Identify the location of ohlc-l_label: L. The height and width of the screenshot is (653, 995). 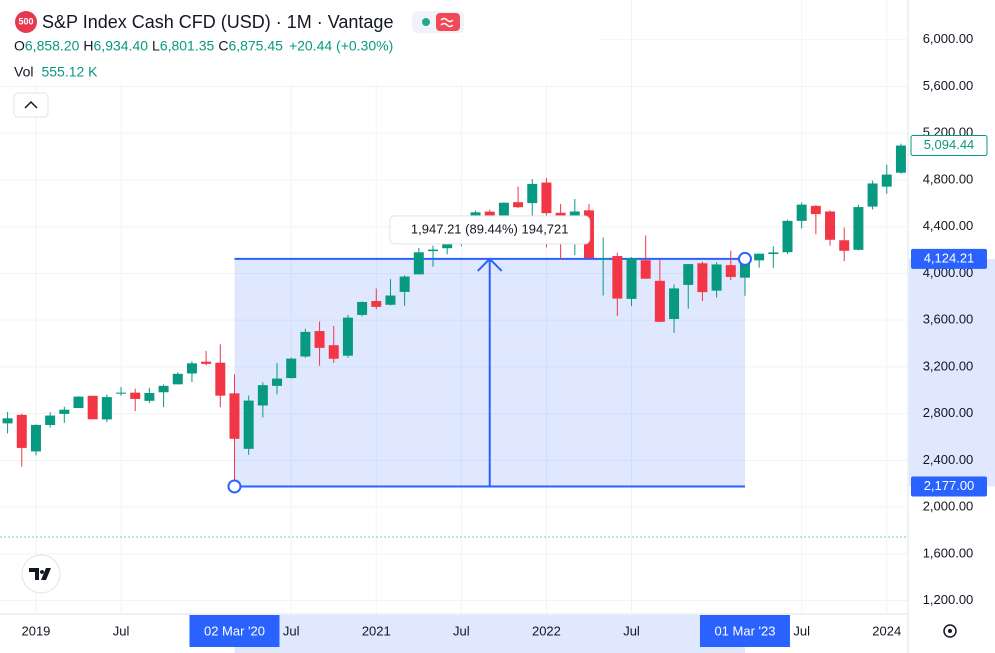
(156, 46).